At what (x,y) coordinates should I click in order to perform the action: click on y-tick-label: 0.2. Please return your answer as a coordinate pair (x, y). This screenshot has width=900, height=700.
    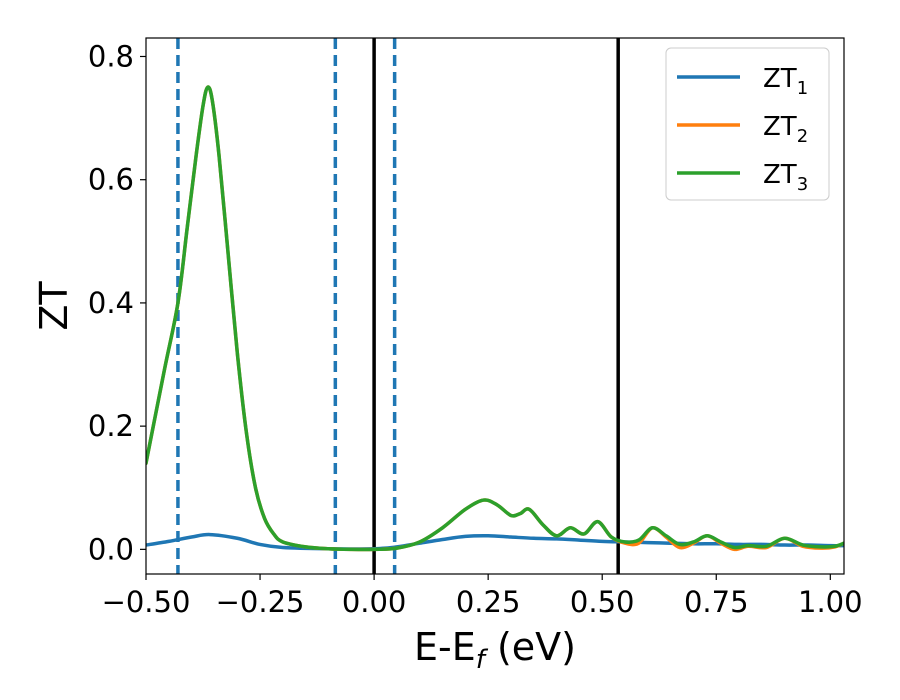
    Looking at the image, I should click on (111, 426).